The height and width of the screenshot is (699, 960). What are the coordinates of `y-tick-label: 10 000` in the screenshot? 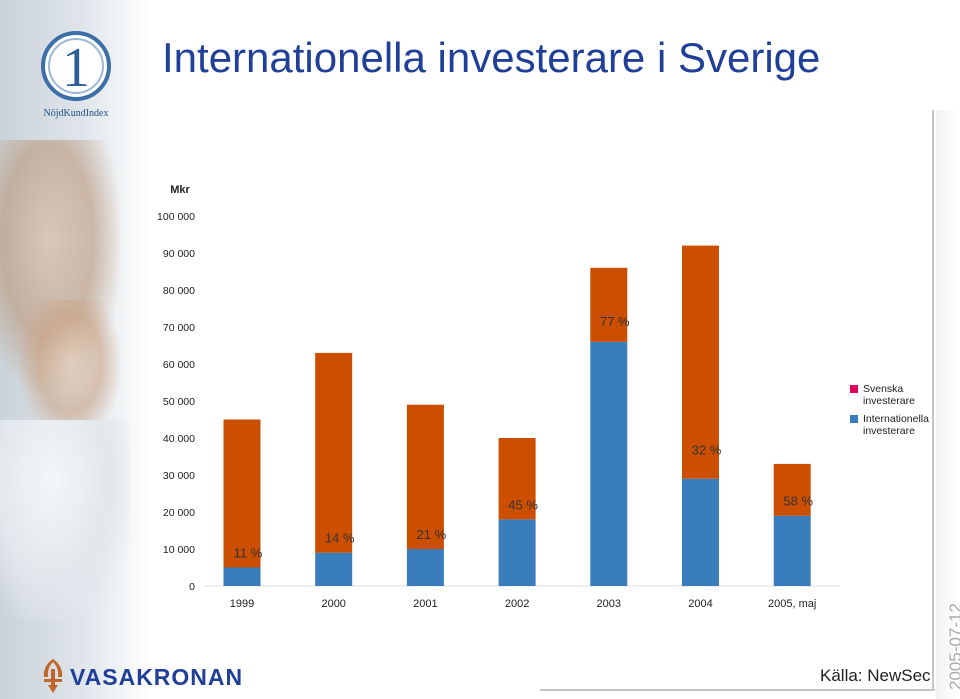 It's located at (179, 550).